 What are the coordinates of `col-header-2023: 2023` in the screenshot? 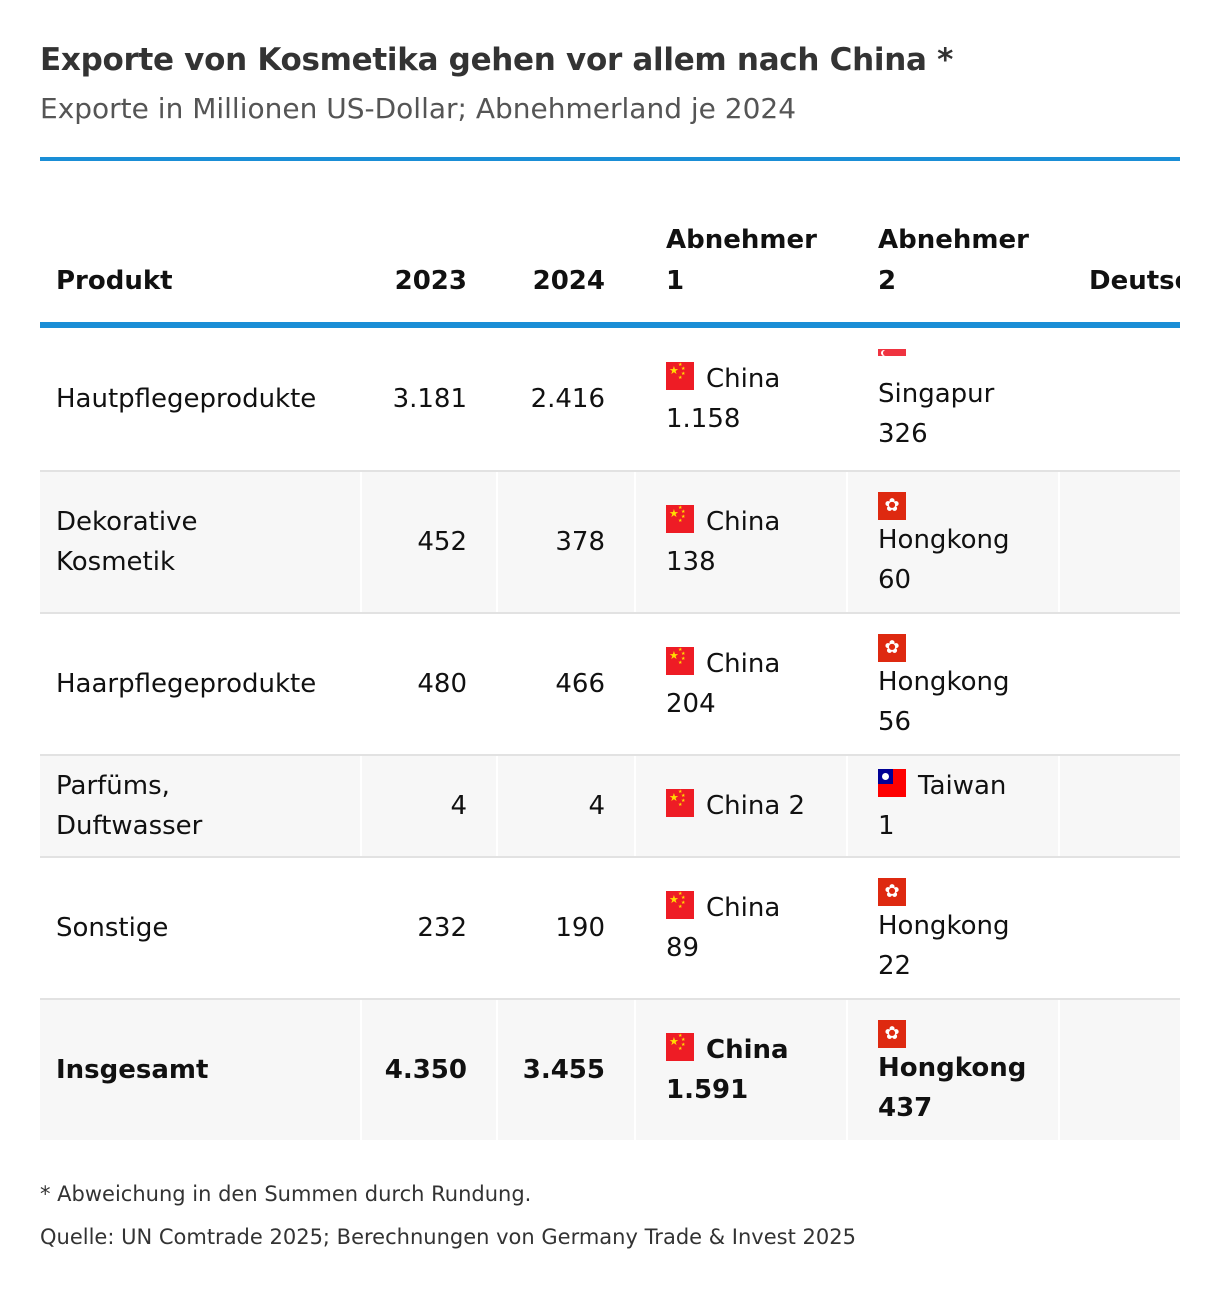 It's located at (430, 281).